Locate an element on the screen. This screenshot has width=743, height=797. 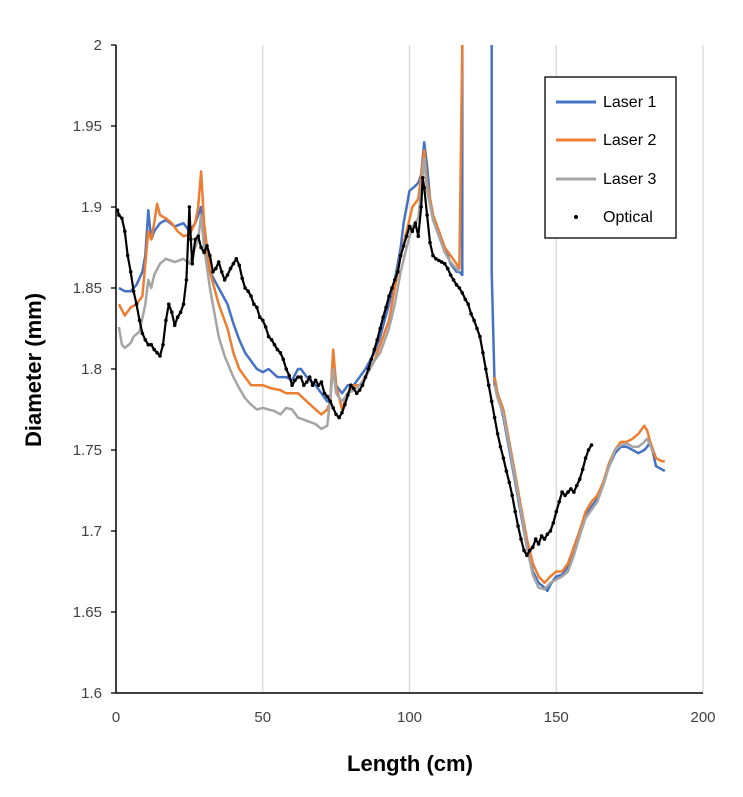
y-tick-label: 1.75 is located at coordinates (87, 450).